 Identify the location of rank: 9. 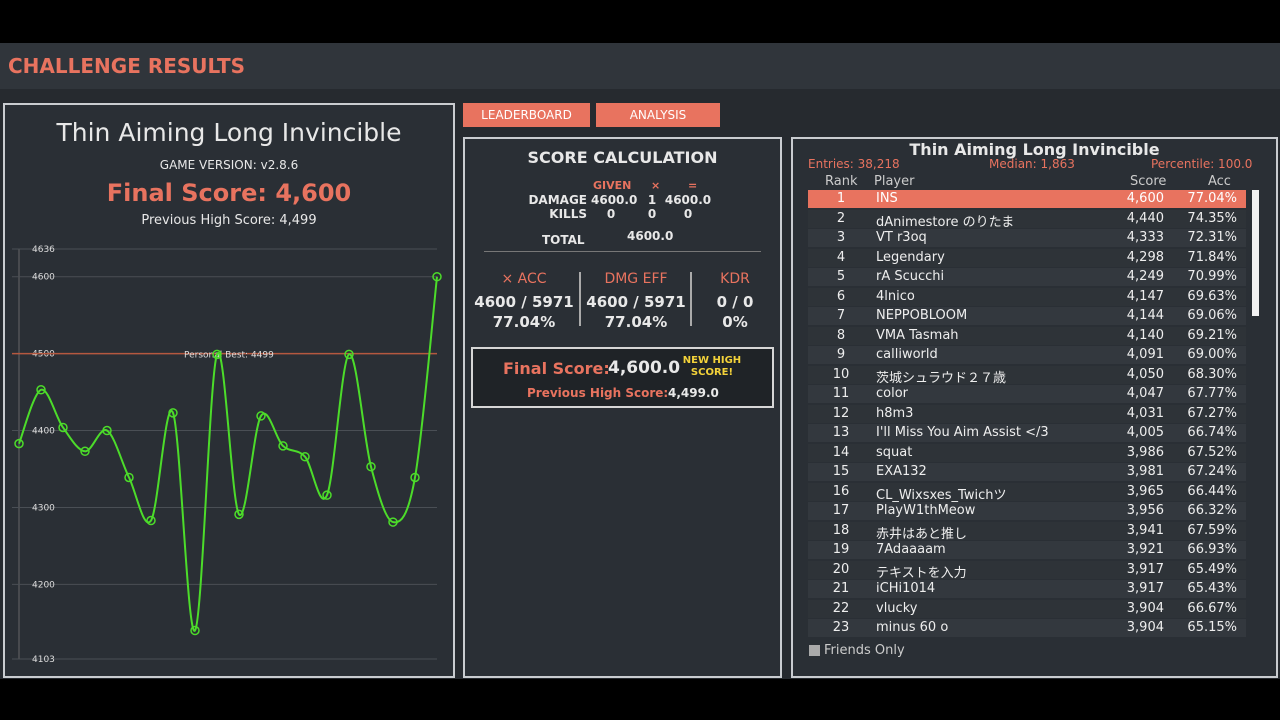
(841, 354).